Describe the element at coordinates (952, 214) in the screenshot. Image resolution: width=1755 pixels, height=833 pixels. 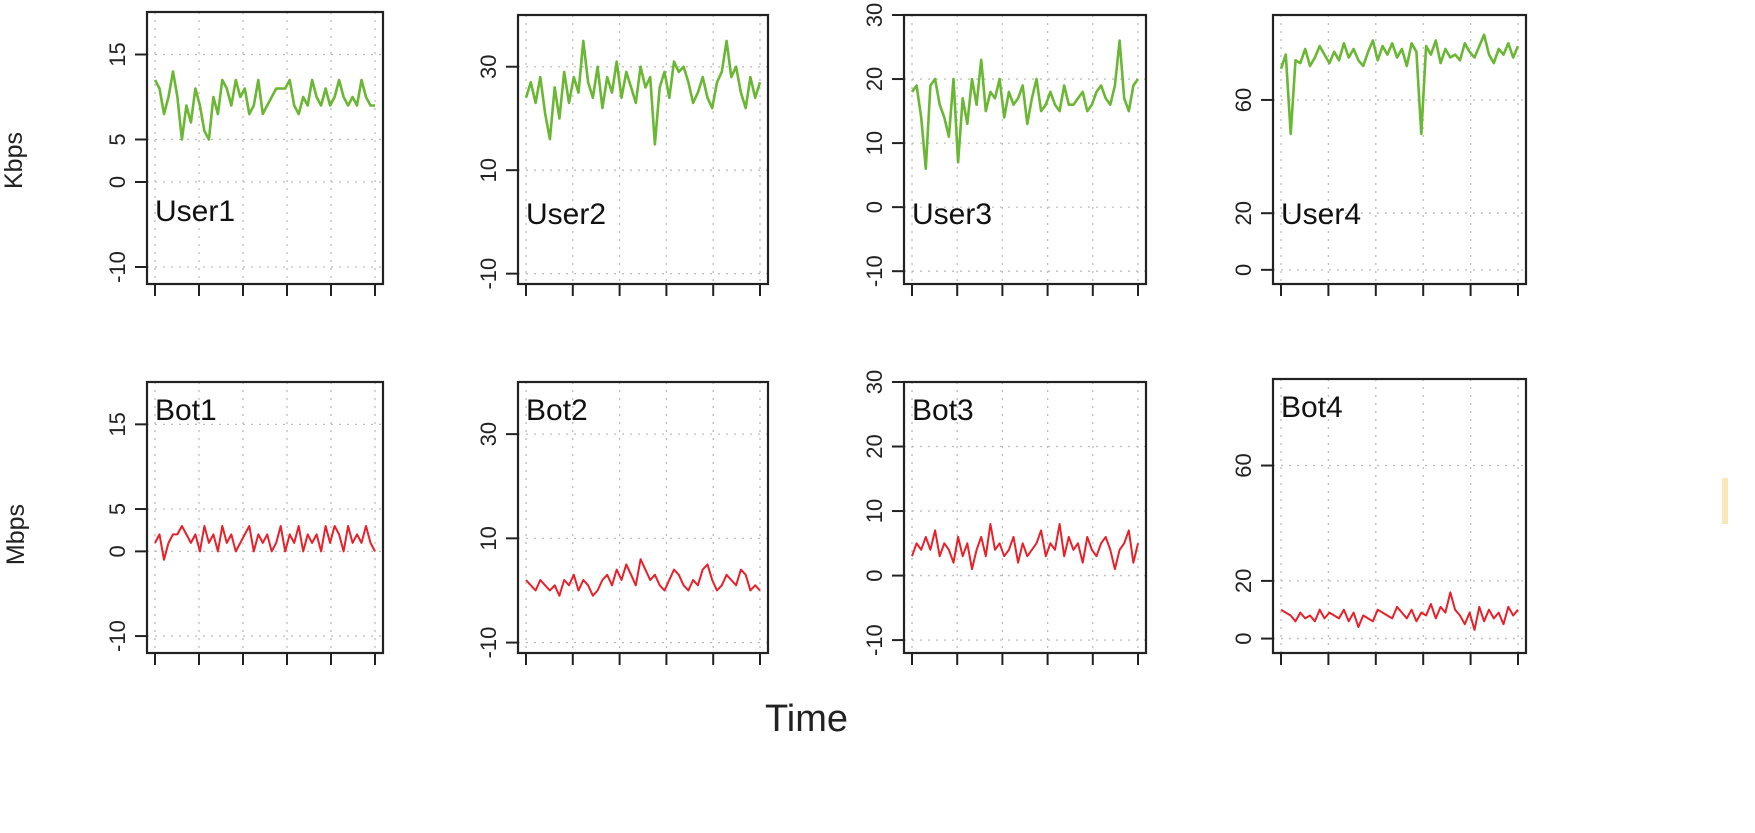
I see `panel-label: User3` at that location.